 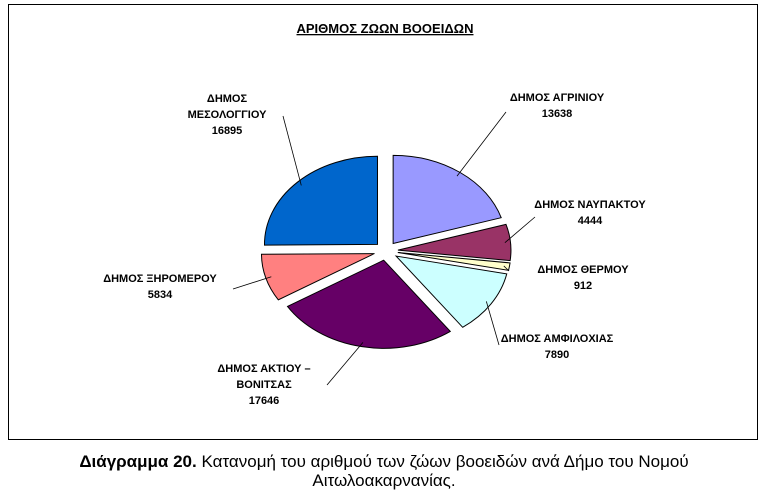 What do you see at coordinates (590, 213) in the screenshot?
I see `slice-label: ΔΗΜΟΣ ΝΑΥΠΑΚΤΟΥ 4444` at bounding box center [590, 213].